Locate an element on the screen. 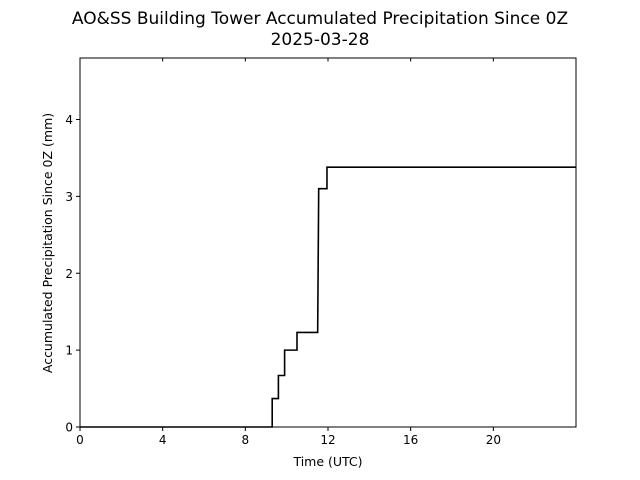 The width and height of the screenshot is (640, 480). x-tick-label: 16 is located at coordinates (410, 440).